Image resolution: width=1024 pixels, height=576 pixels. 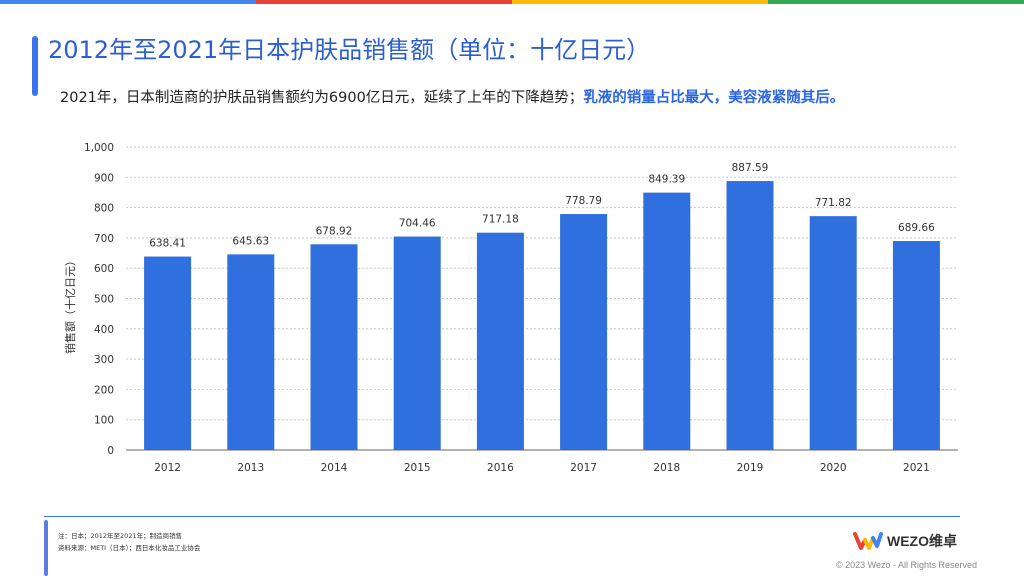 I want to click on y-tick-label: 900, so click(x=104, y=178).